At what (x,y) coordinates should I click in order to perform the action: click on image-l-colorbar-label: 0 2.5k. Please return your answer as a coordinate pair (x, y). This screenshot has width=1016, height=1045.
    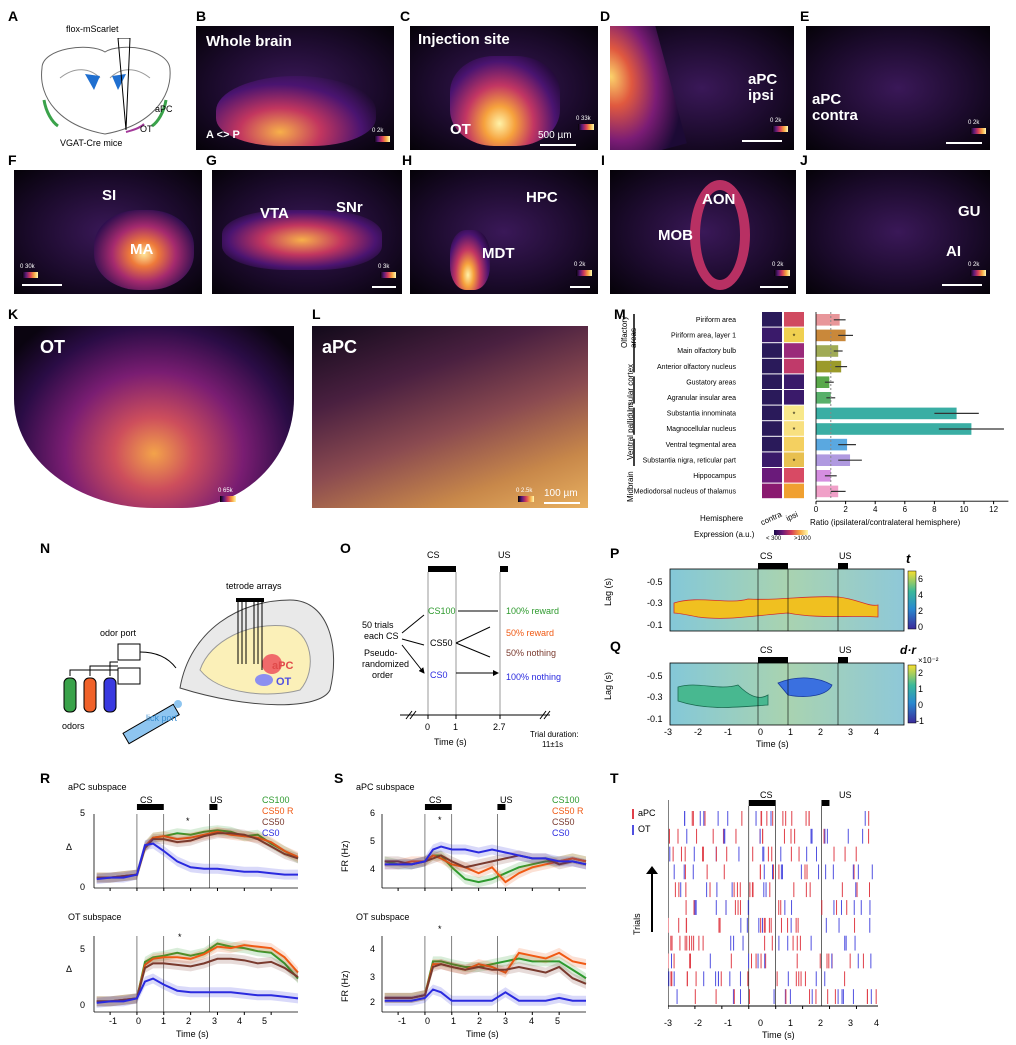
    Looking at the image, I should click on (524, 491).